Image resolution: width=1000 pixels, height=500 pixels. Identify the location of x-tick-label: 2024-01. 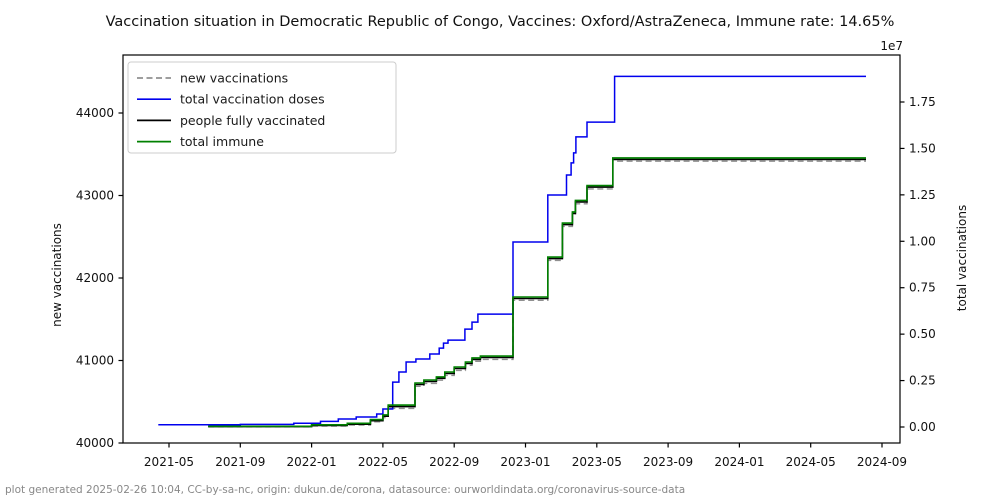
(739, 462).